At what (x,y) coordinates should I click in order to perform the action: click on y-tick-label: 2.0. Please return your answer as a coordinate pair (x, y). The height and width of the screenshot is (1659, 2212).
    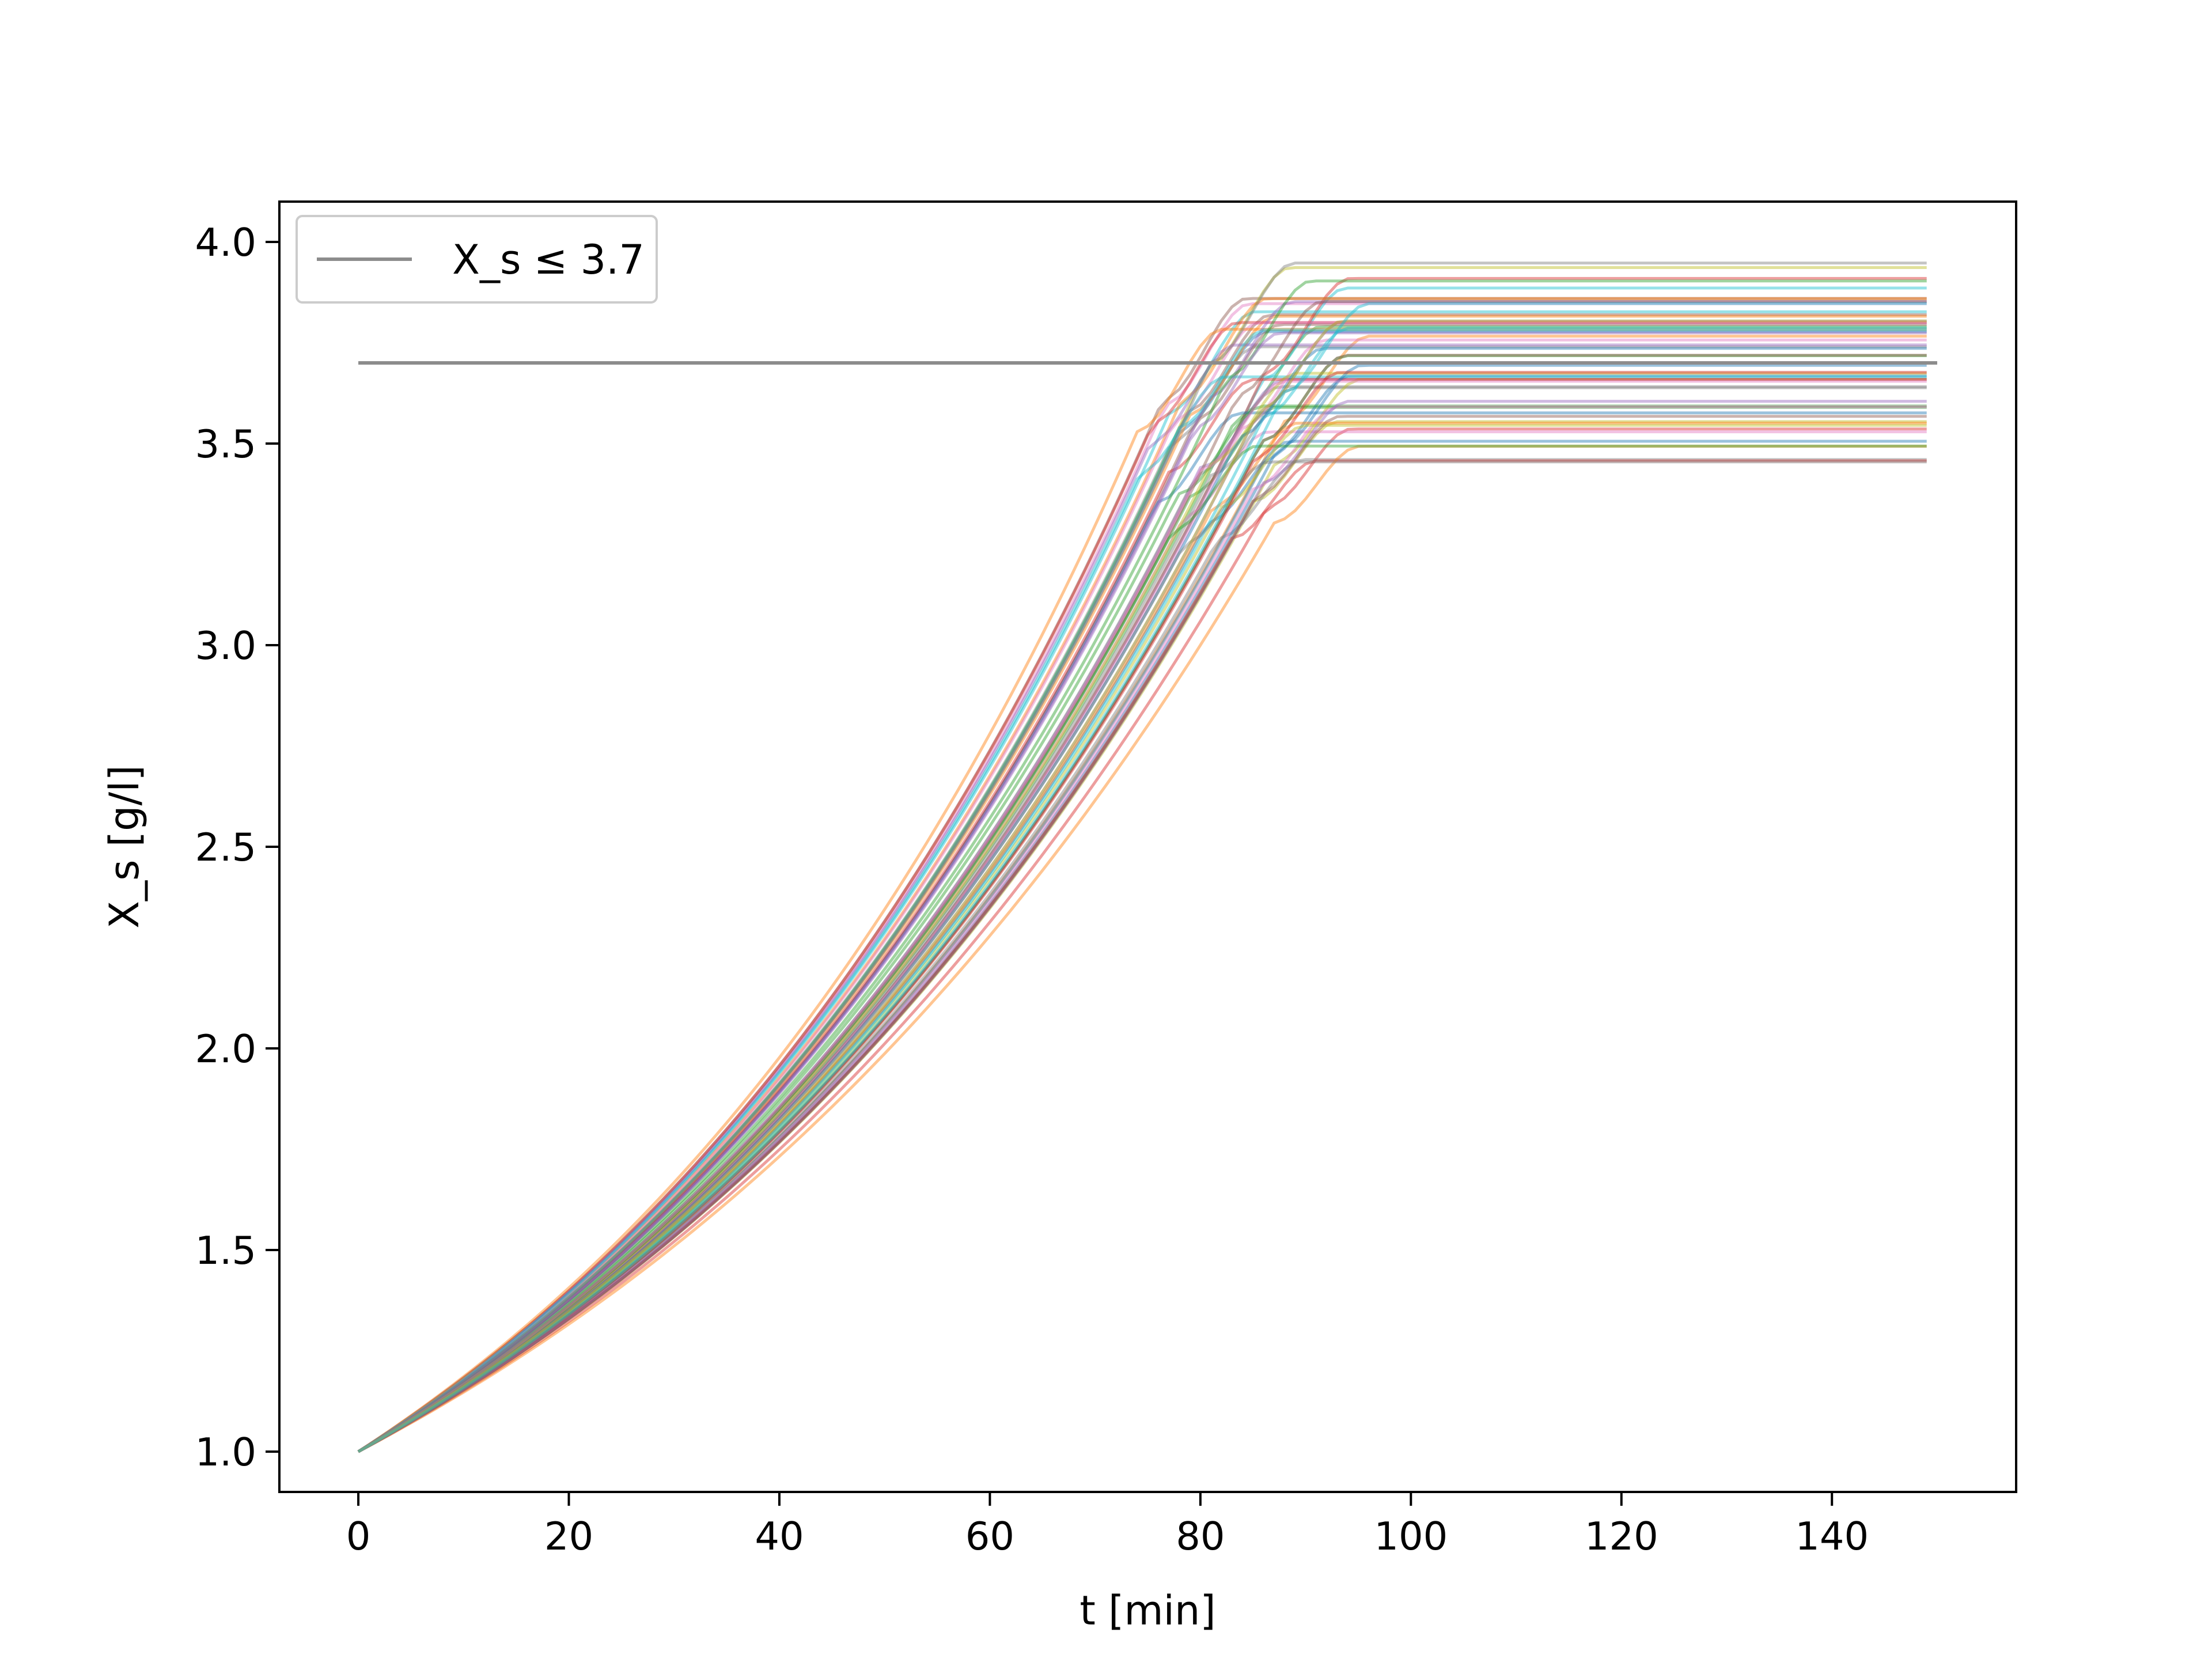
    Looking at the image, I should click on (225, 1049).